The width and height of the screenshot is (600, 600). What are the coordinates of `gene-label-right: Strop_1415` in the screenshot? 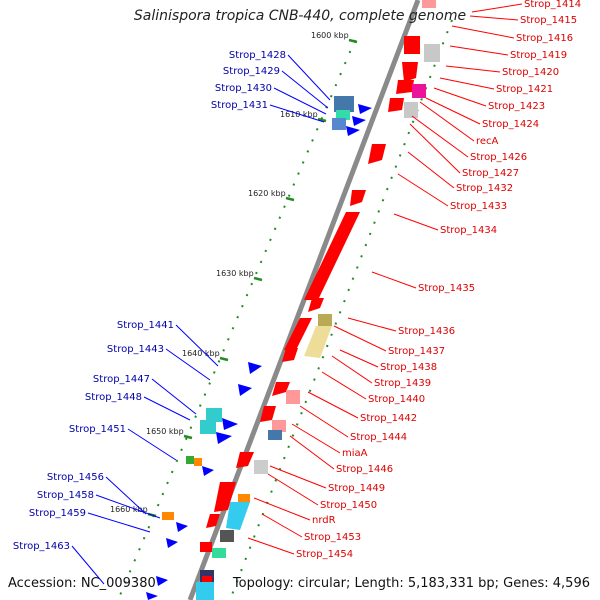 It's located at (548, 20).